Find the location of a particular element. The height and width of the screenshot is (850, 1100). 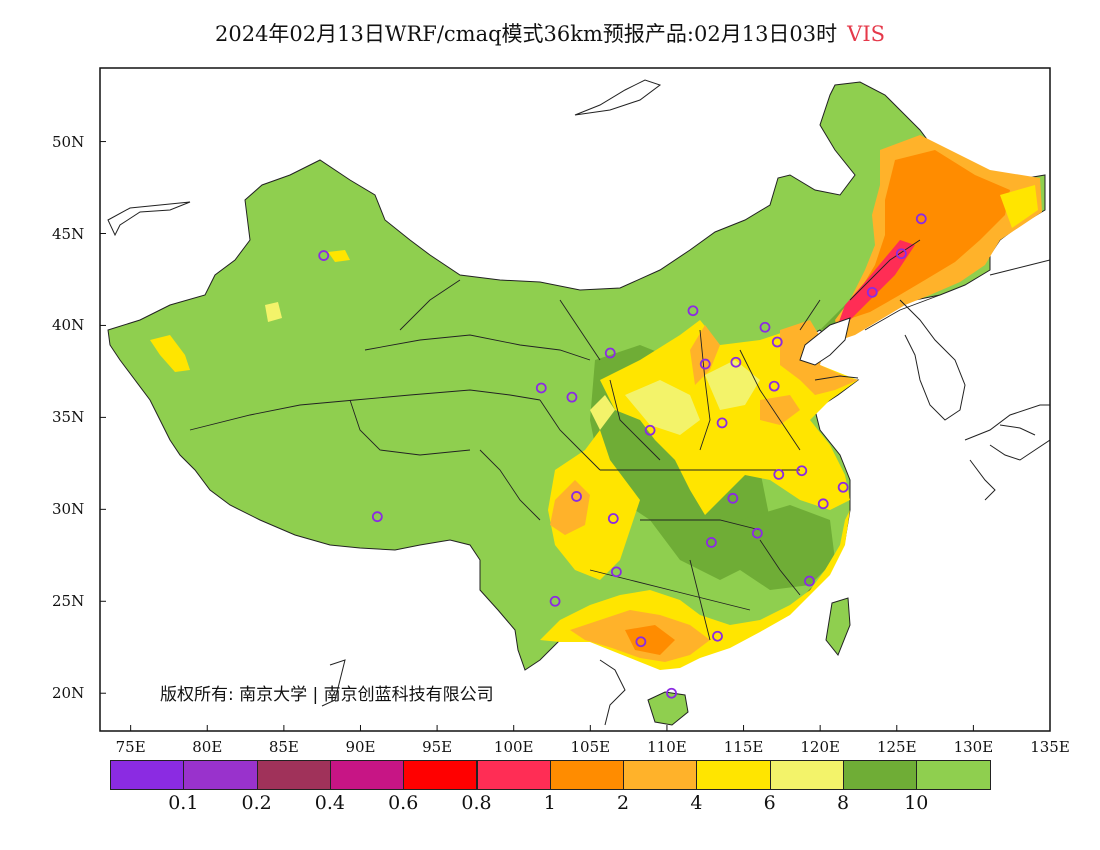

longitude-label: 130E is located at coordinates (973, 747).